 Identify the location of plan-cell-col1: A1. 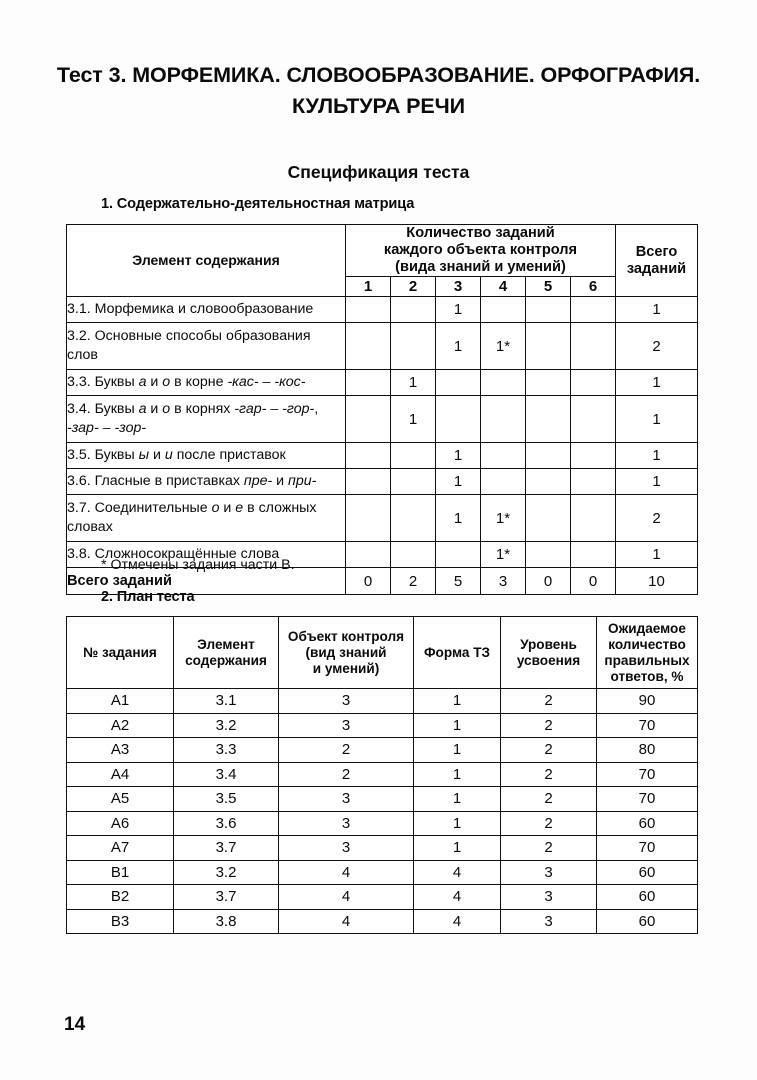
(120, 701).